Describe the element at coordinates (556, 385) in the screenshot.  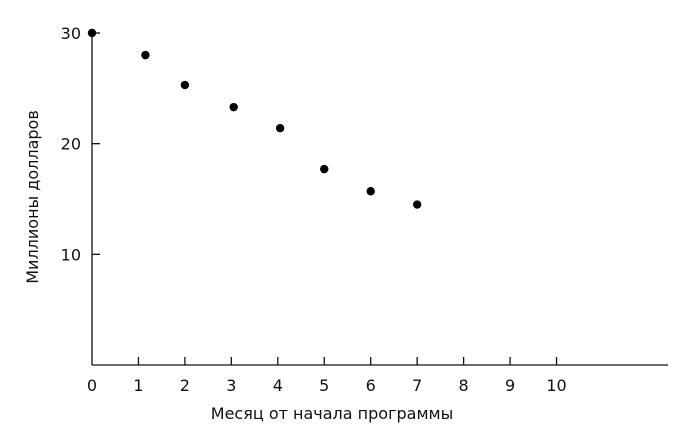
I see `x-tick-label: 10` at that location.